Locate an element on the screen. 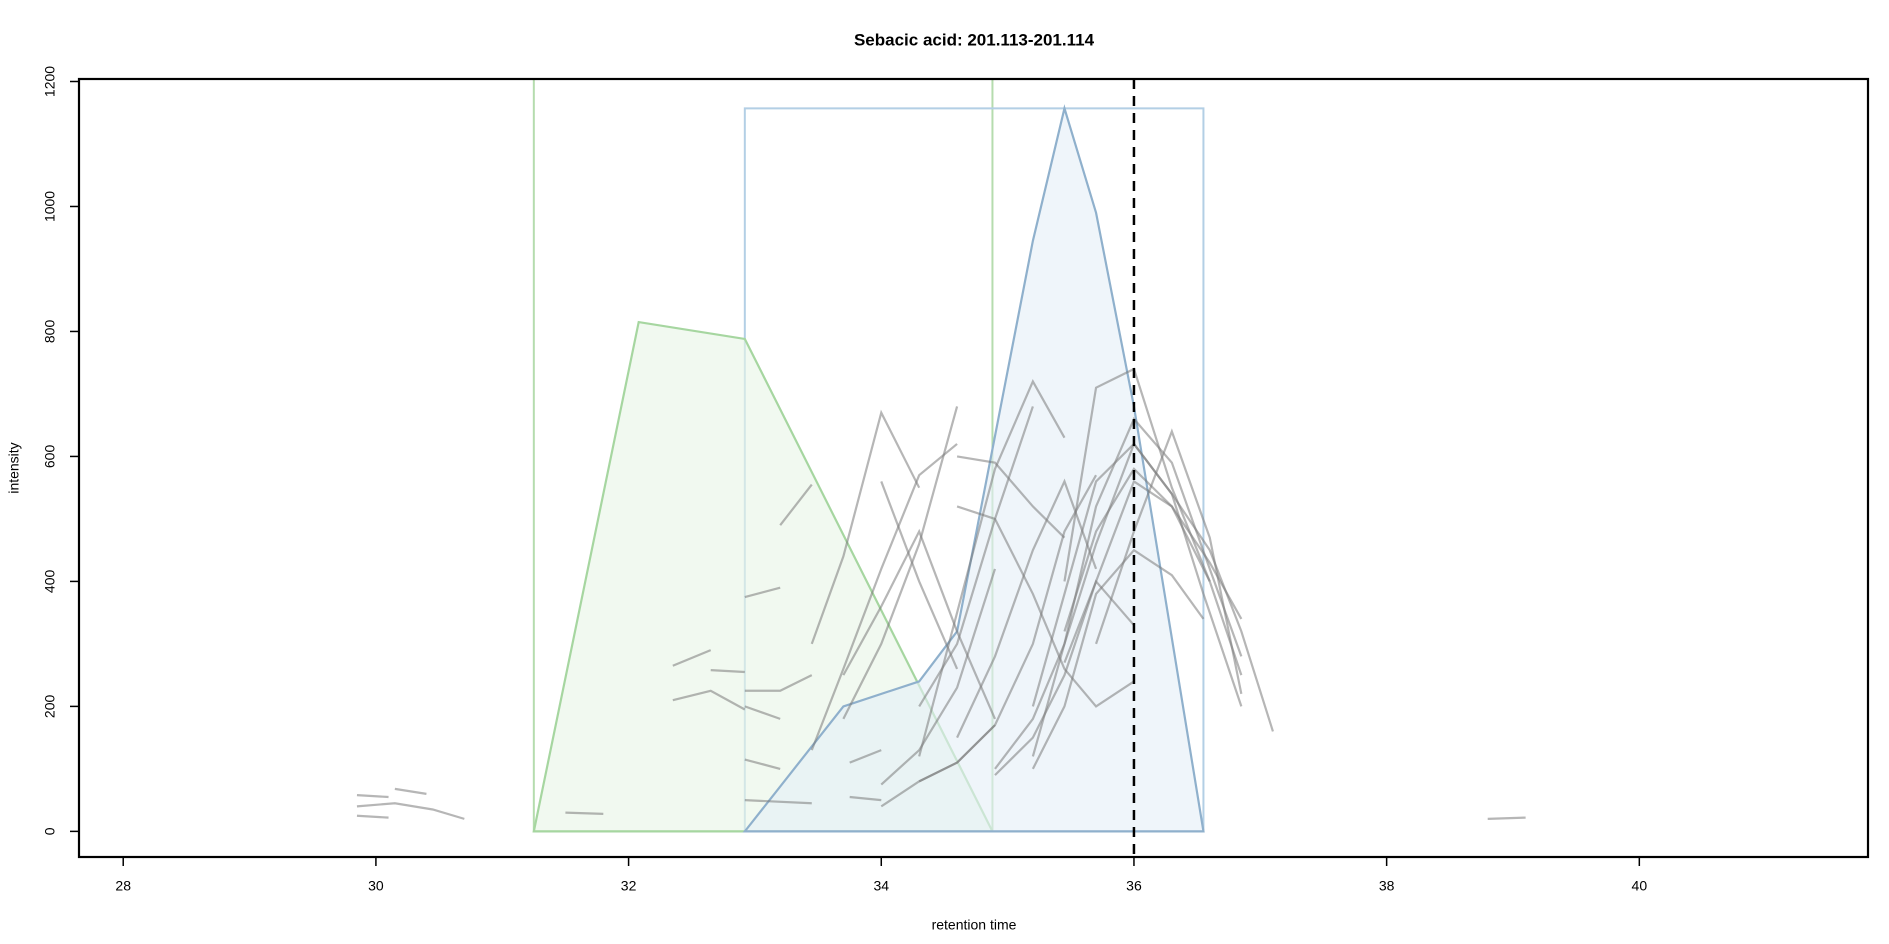 This screenshot has width=1889, height=944. x-tick-label: 28 is located at coordinates (123, 886).